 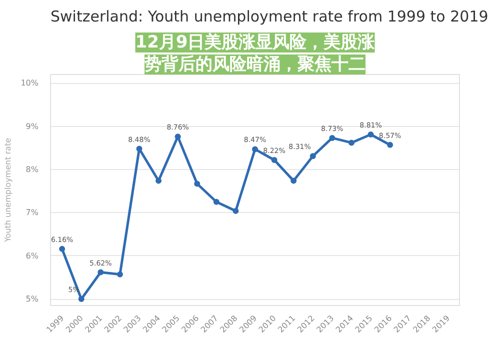 What do you see at coordinates (8, 191) in the screenshot?
I see `y-axis-title: Youth unemployment rate` at bounding box center [8, 191].